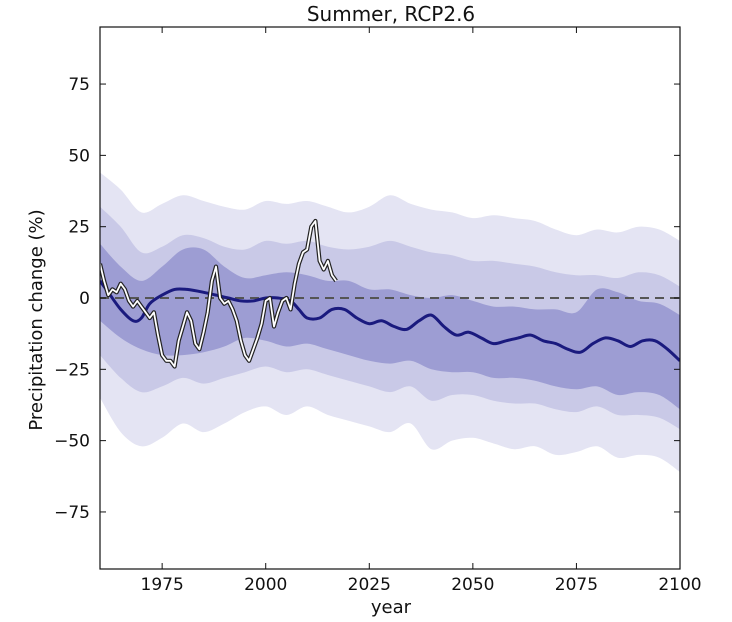 The width and height of the screenshot is (732, 622). What do you see at coordinates (391, 14) in the screenshot?
I see `chart-title: Summer, RCP2.6` at bounding box center [391, 14].